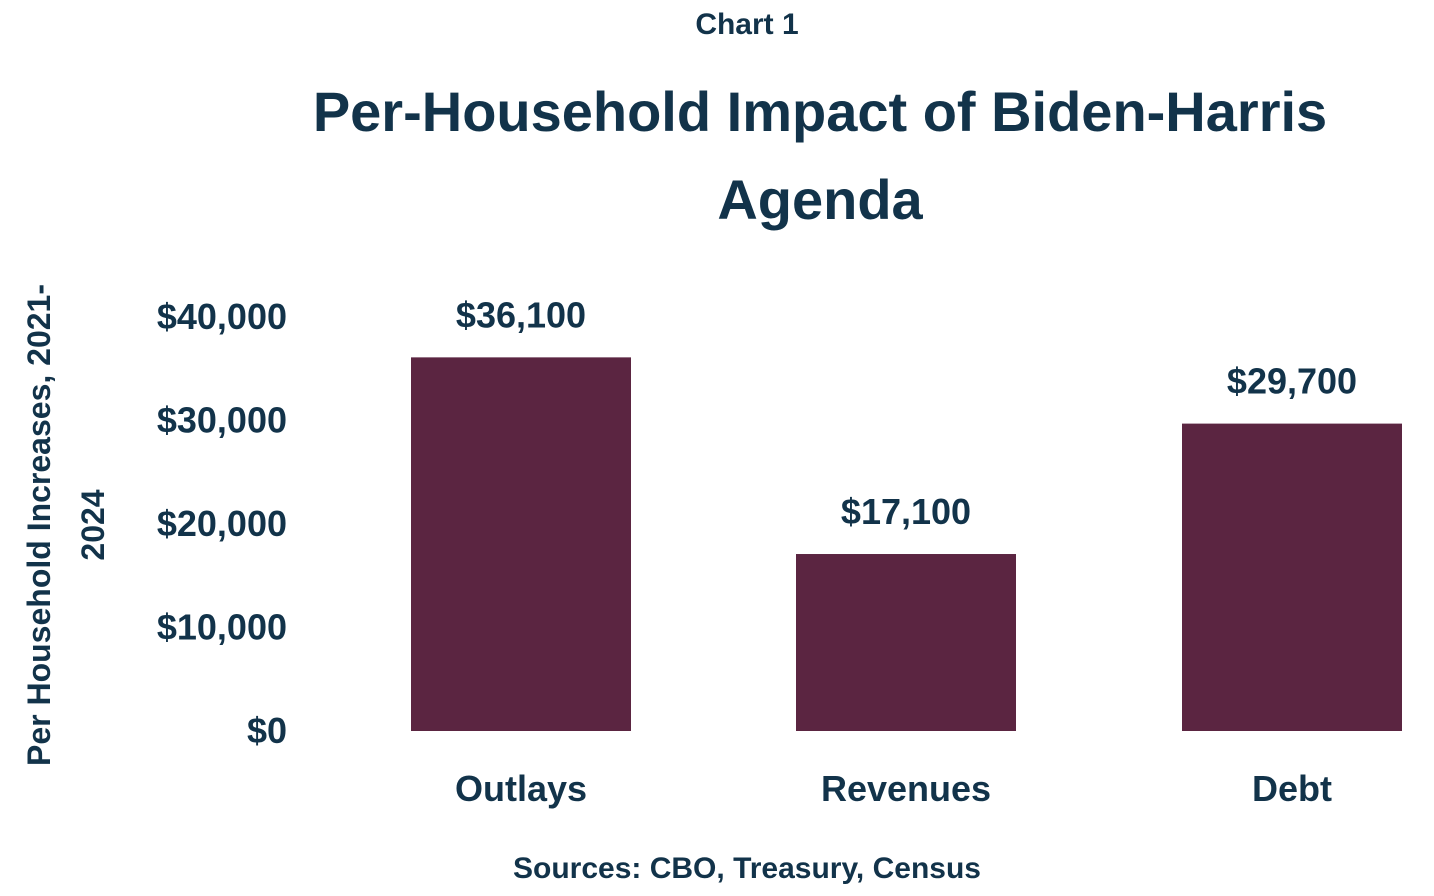 This screenshot has width=1434, height=896. Describe the element at coordinates (521, 788) in the screenshot. I see `x-tick-label: Outlays` at that location.